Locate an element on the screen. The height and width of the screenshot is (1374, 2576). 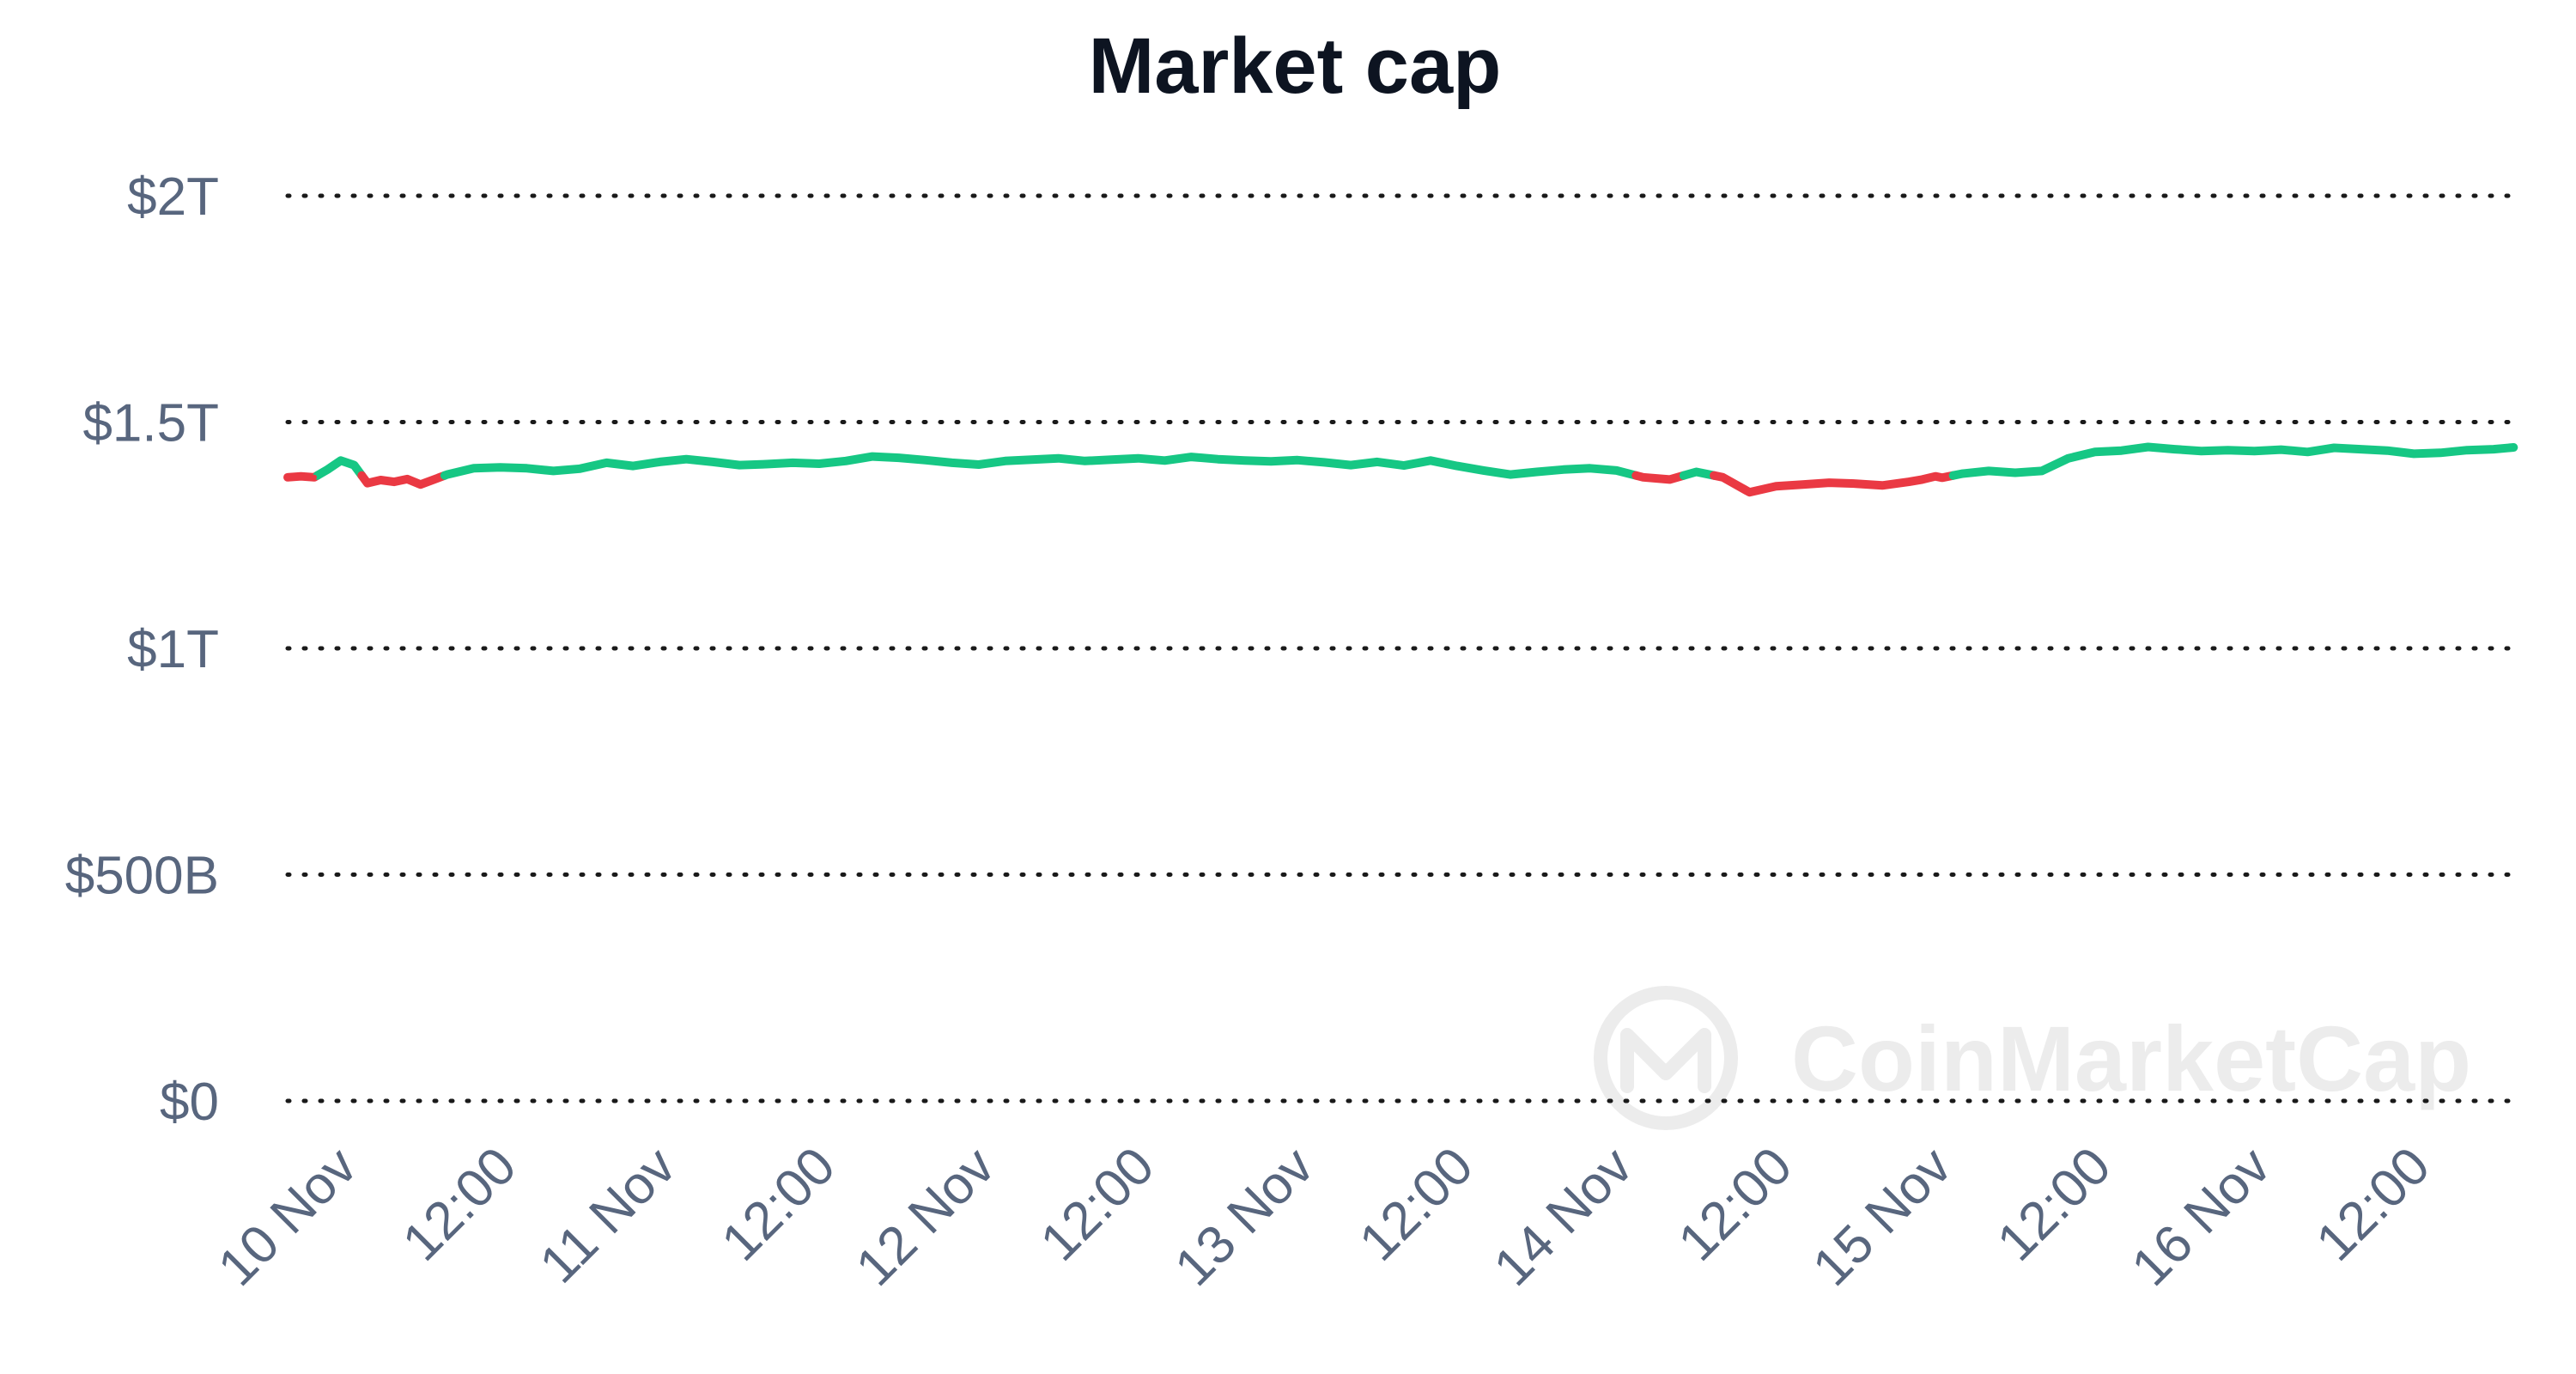
y-axis: $0 $500B $1T $1.5T $2T is located at coordinates (142, 649).